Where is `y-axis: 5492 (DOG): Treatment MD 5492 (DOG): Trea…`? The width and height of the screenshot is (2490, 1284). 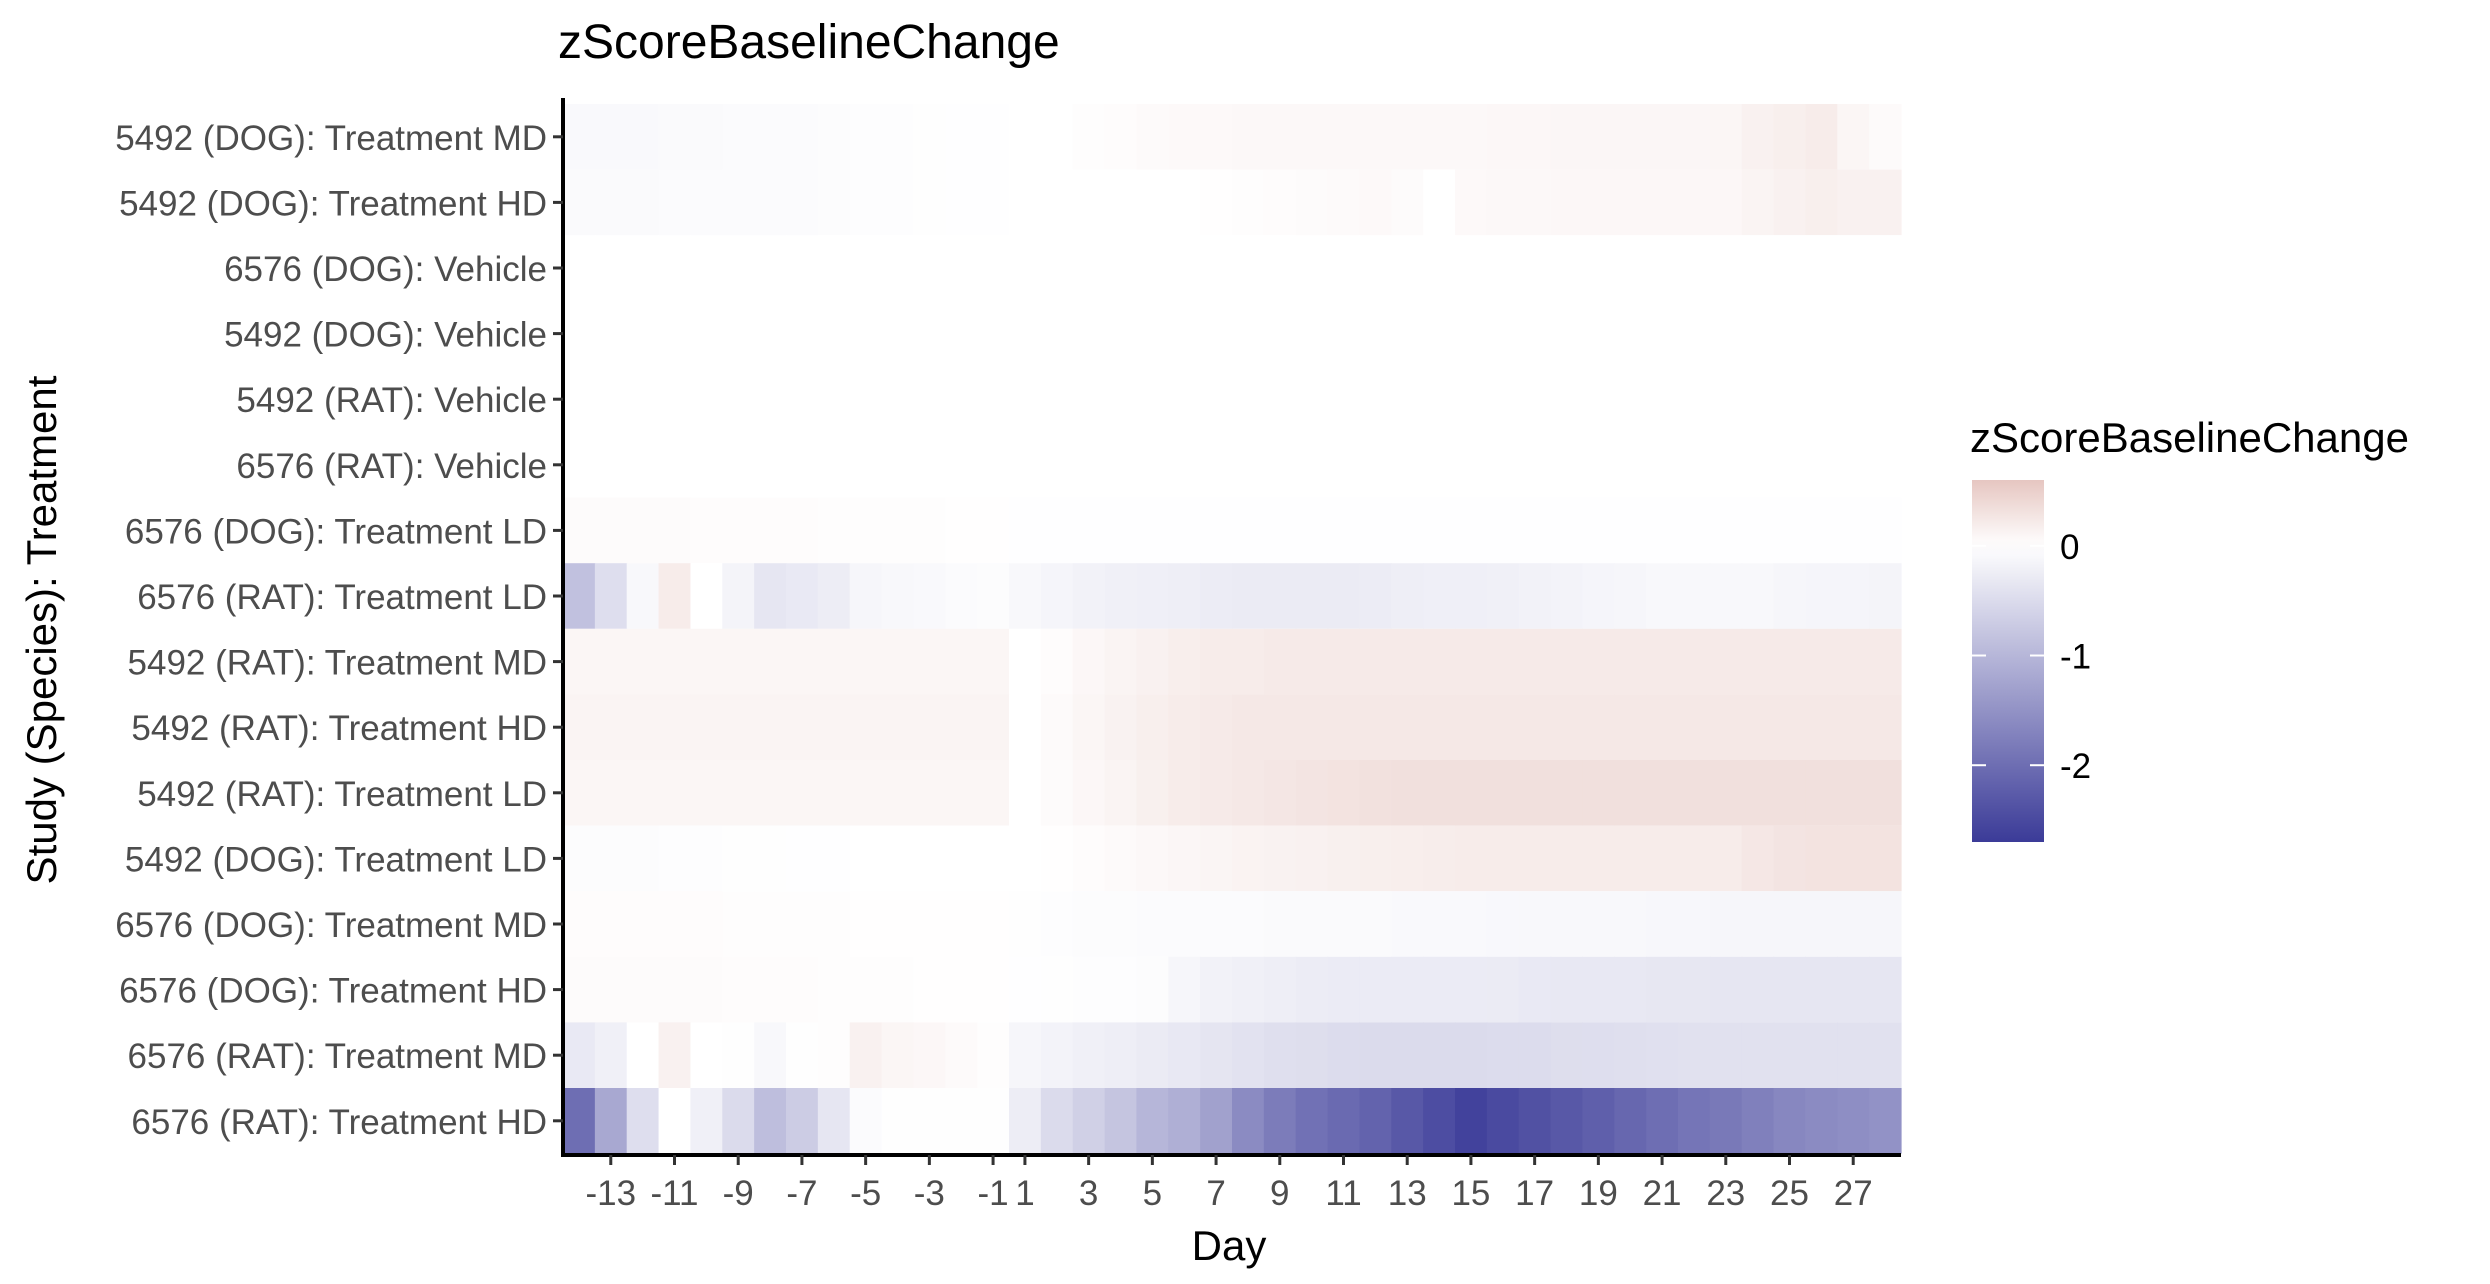
y-axis: 5492 (DOG): Treatment MD 5492 (DOG): Trea… is located at coordinates (340, 626).